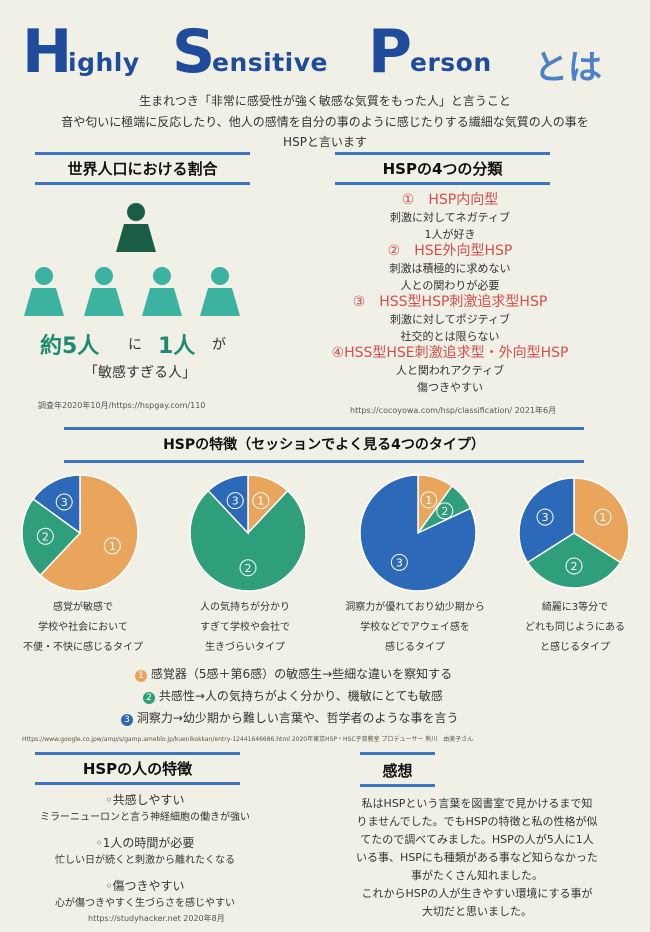  Describe the element at coordinates (325, 101) in the screenshot. I see `intro-line-1: 生まれつき「非常に感受性が強く敏感な気質をもった人」と言うこと` at that location.